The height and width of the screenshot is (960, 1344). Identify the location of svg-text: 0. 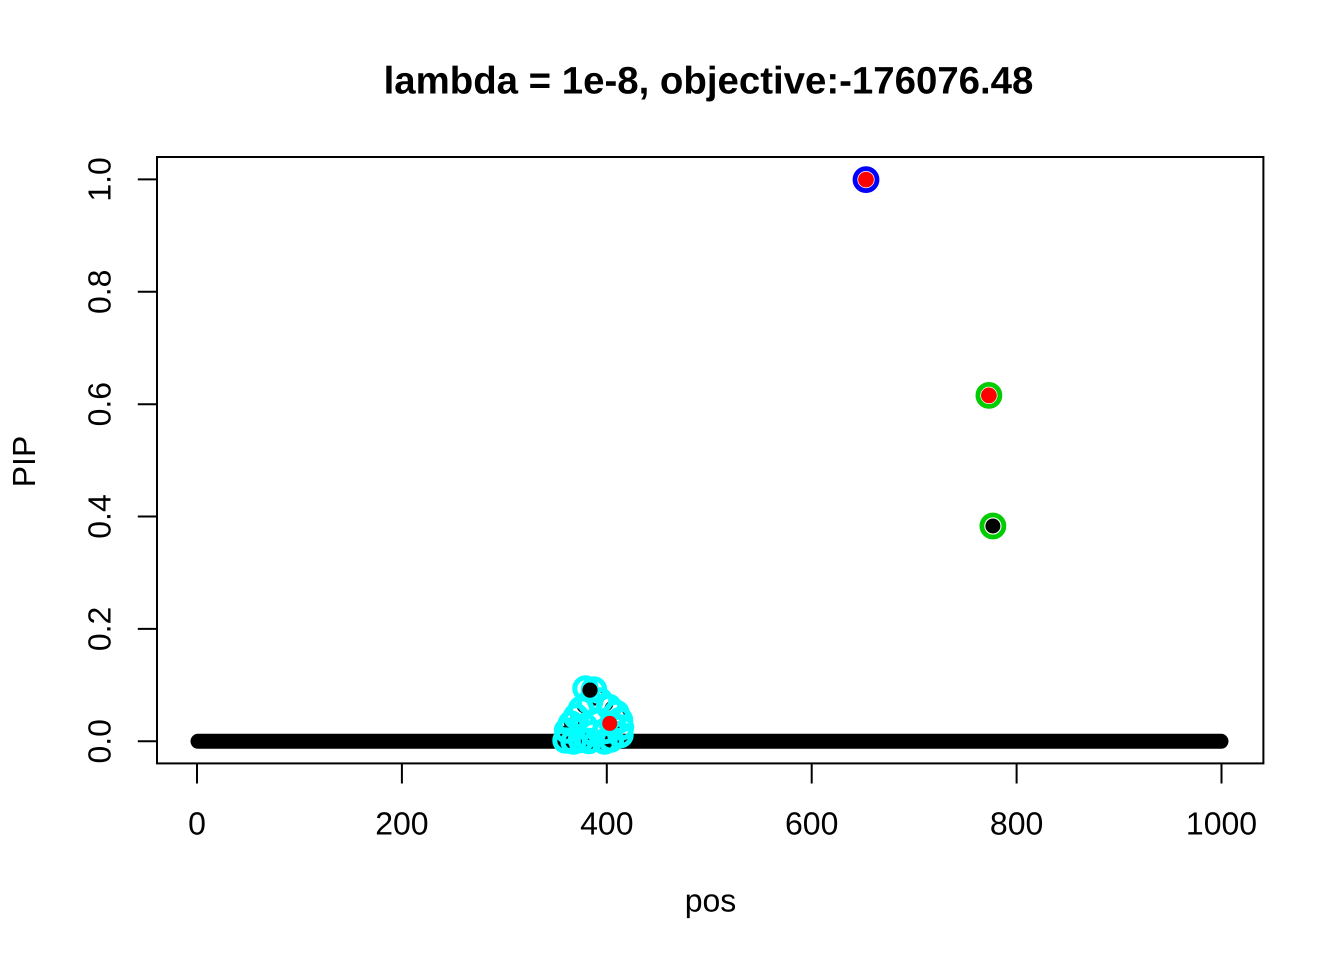
(197, 824).